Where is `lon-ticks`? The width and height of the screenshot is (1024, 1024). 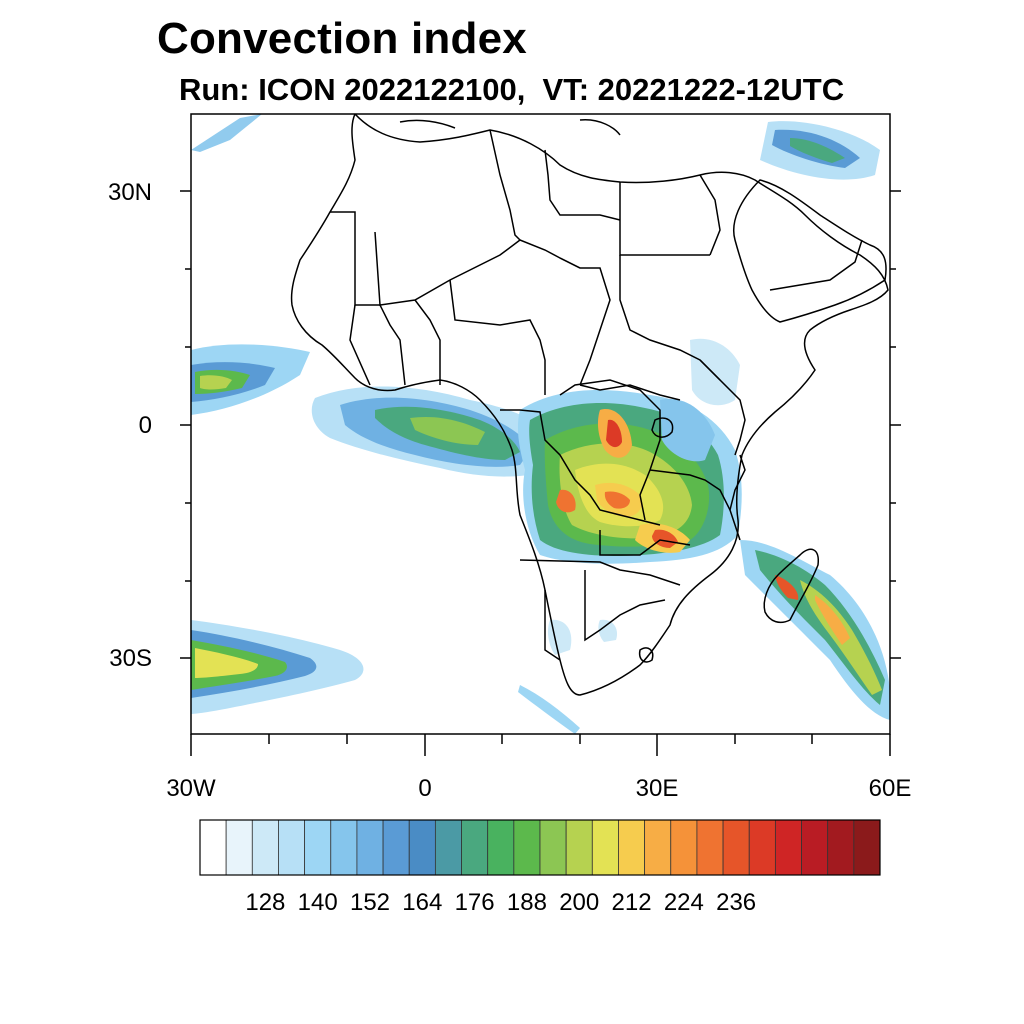 lon-ticks is located at coordinates (540, 745).